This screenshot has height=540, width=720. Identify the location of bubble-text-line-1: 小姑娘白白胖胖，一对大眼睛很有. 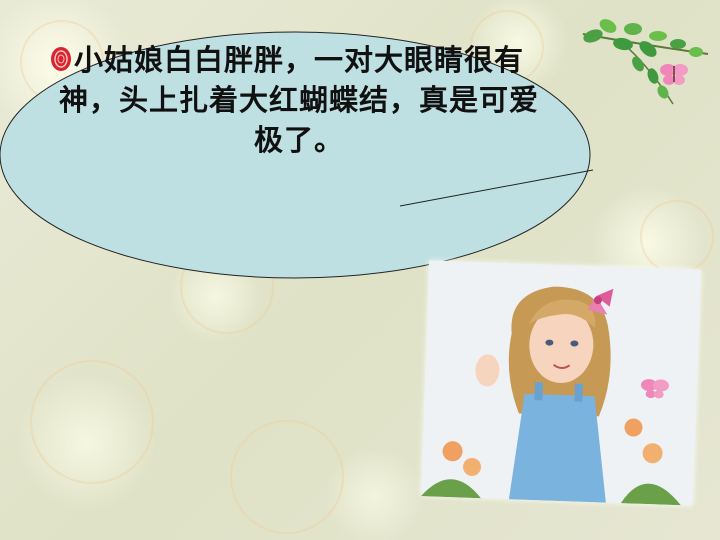
(298, 60).